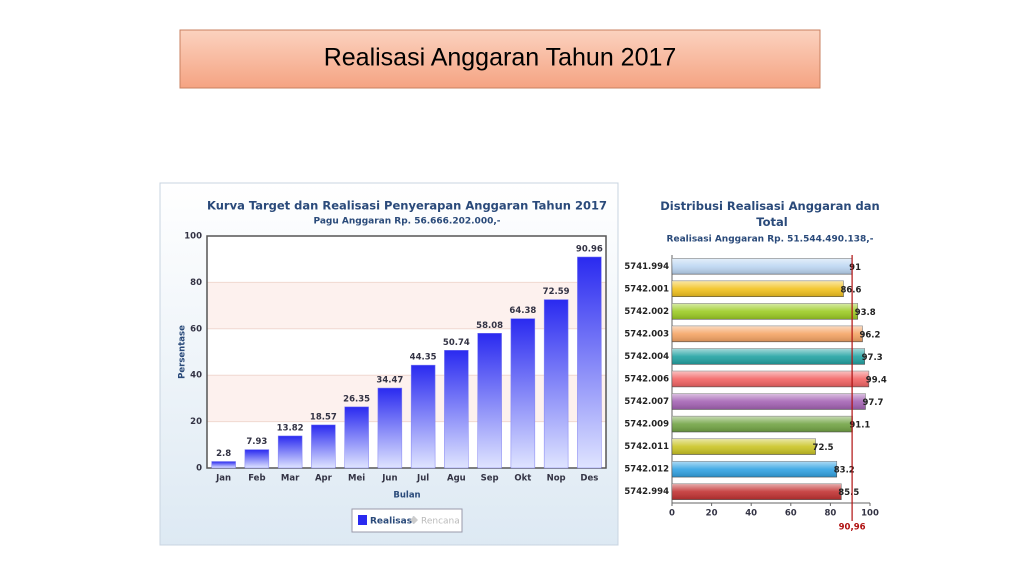 The image size is (1024, 580). Describe the element at coordinates (646, 357) in the screenshot. I see `y-tick-label: 5742.004` at that location.